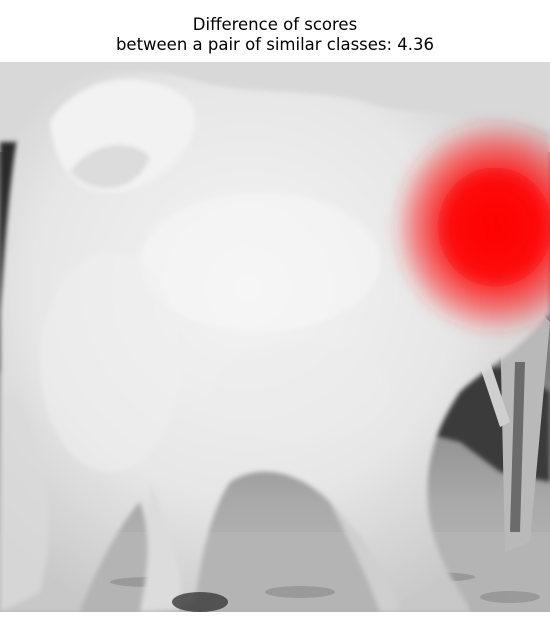  I want to click on dog-paw, so click(200, 602).